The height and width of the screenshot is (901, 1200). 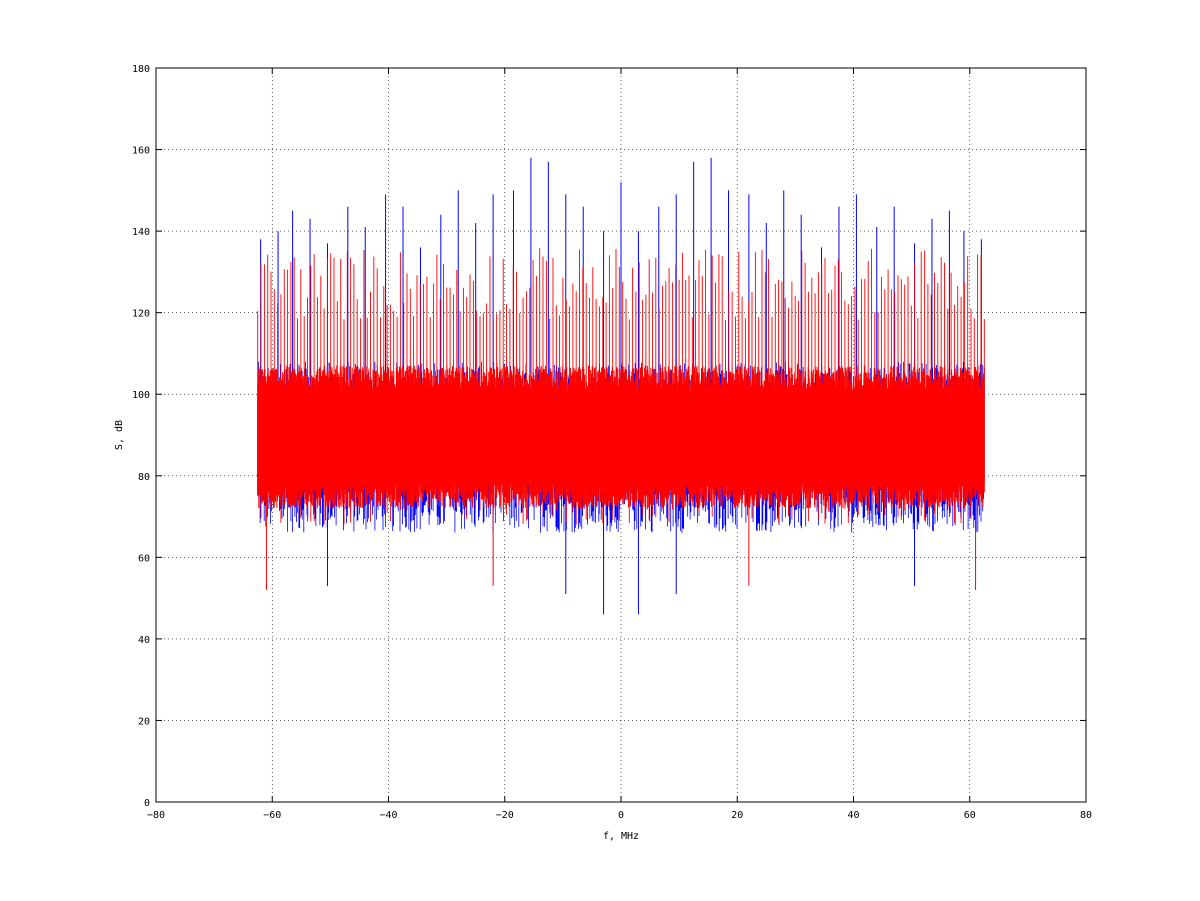 I want to click on x-tick-label: 0, so click(x=621, y=815).